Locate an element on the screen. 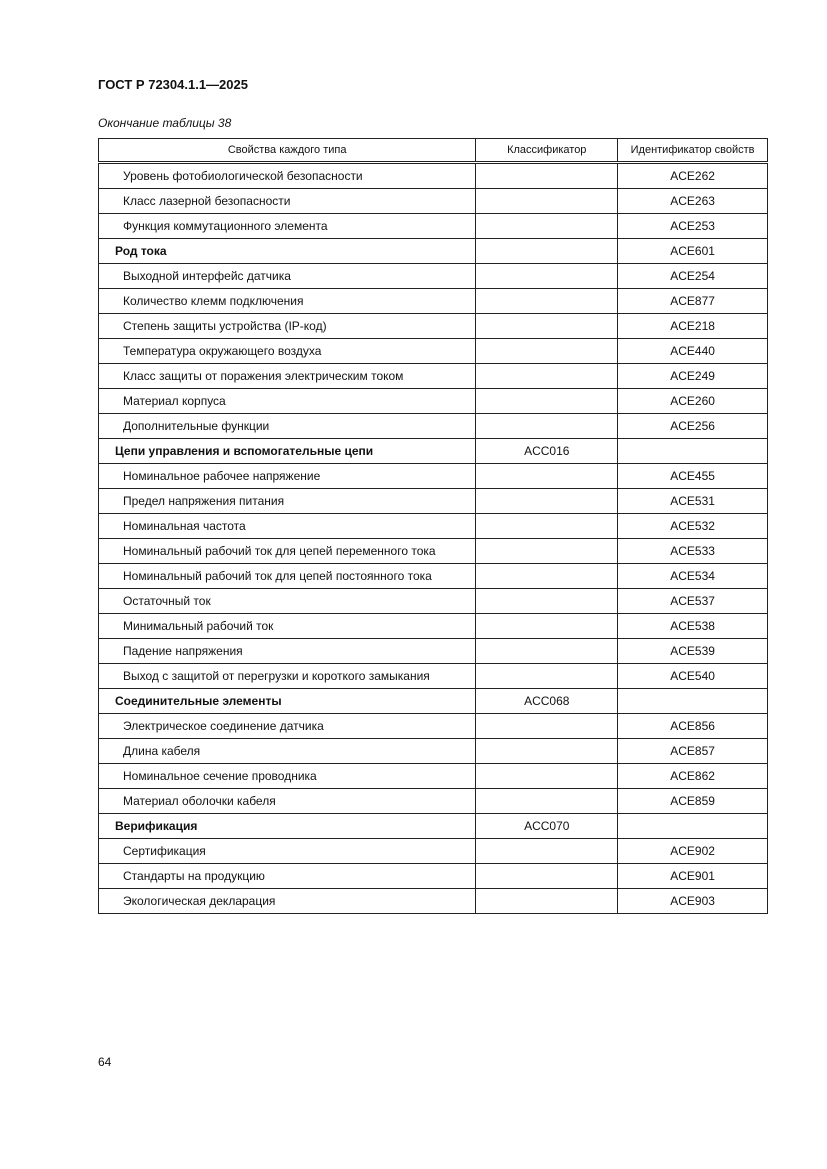 The image size is (827, 1169). property-id-cell: ACE218 is located at coordinates (692, 326).